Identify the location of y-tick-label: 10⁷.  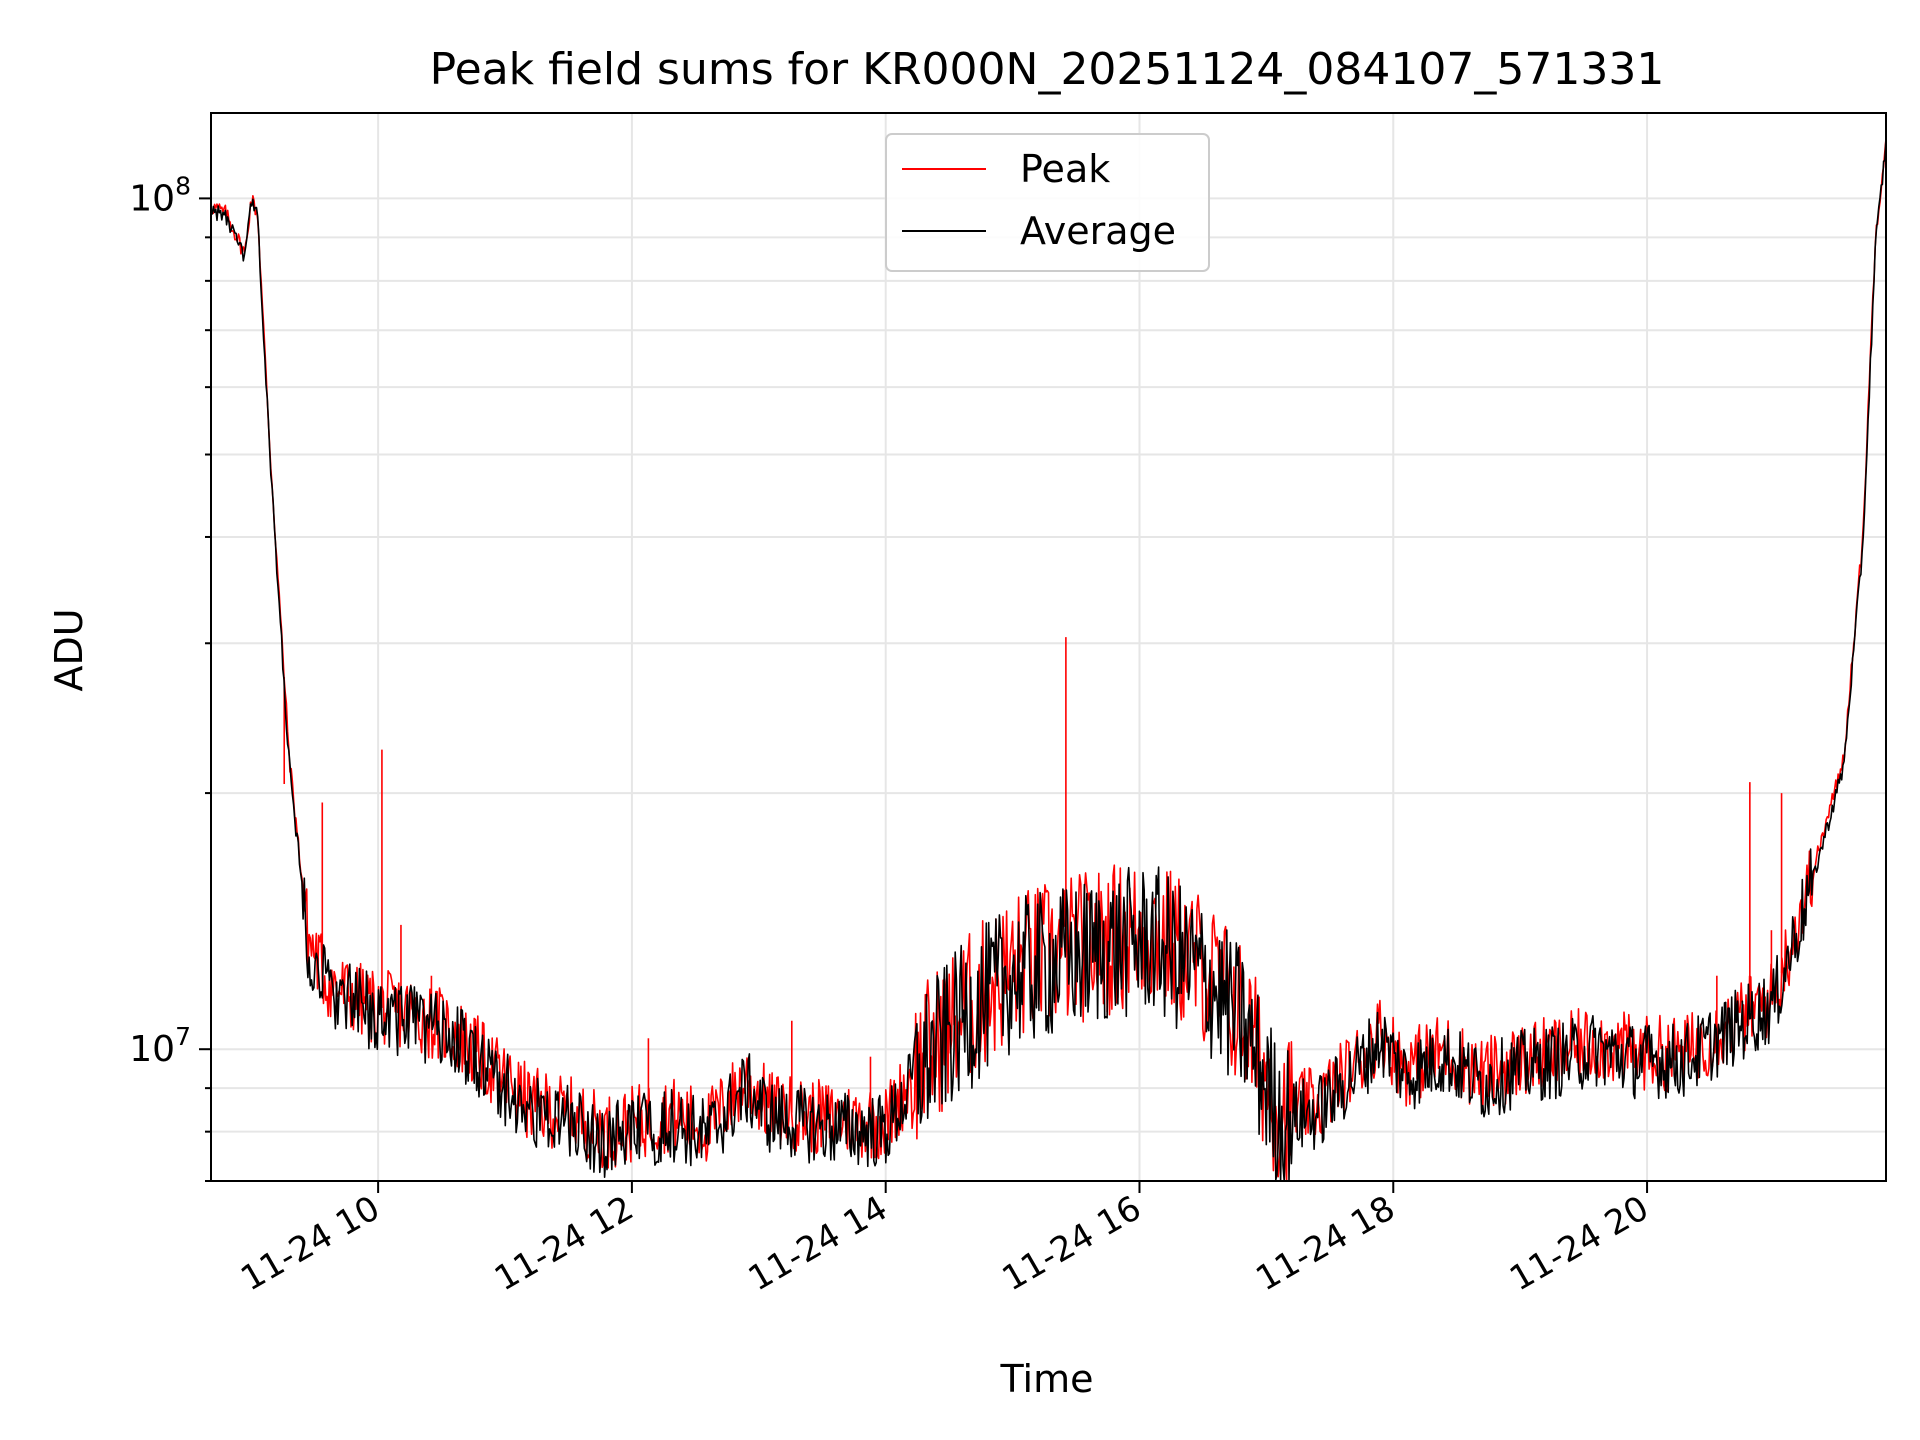
(160, 1046).